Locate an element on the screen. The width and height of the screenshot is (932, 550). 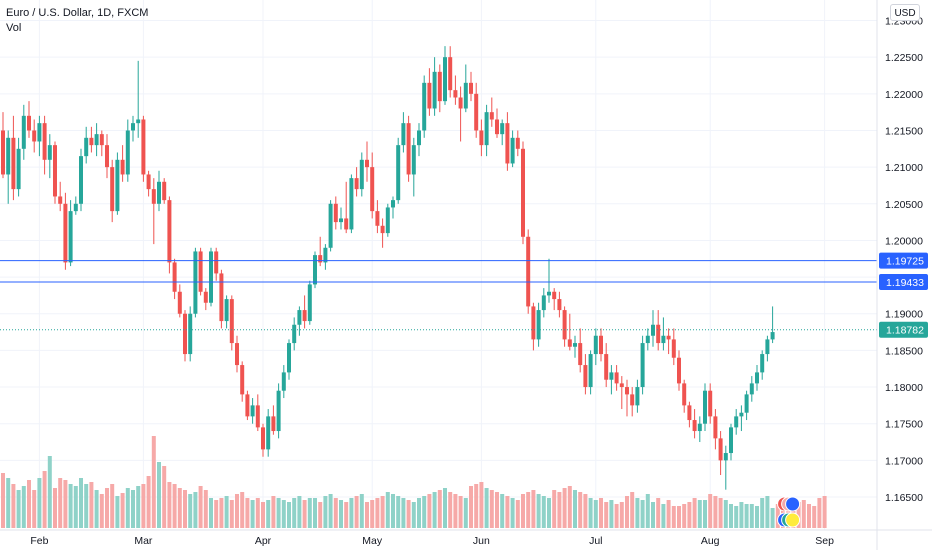
price-tick-label: 1.16500 is located at coordinates (904, 498).